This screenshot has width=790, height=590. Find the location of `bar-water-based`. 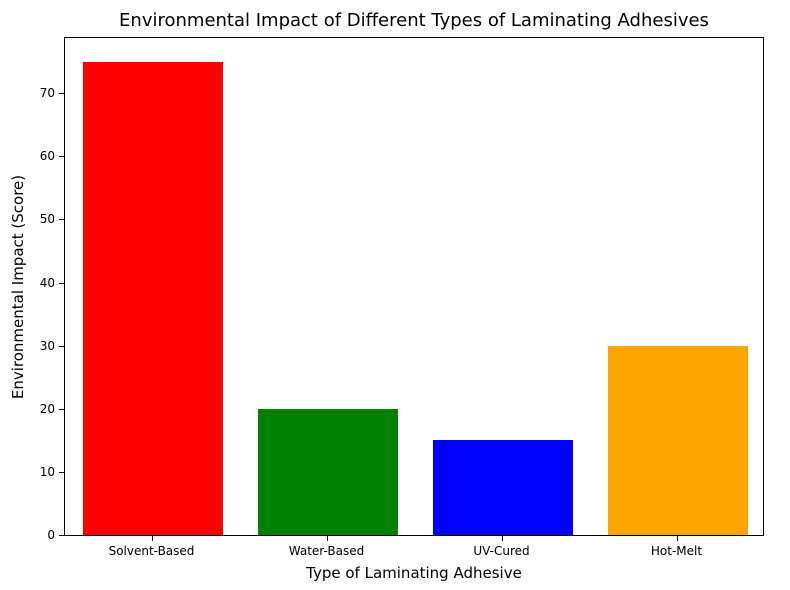

bar-water-based is located at coordinates (327, 471).